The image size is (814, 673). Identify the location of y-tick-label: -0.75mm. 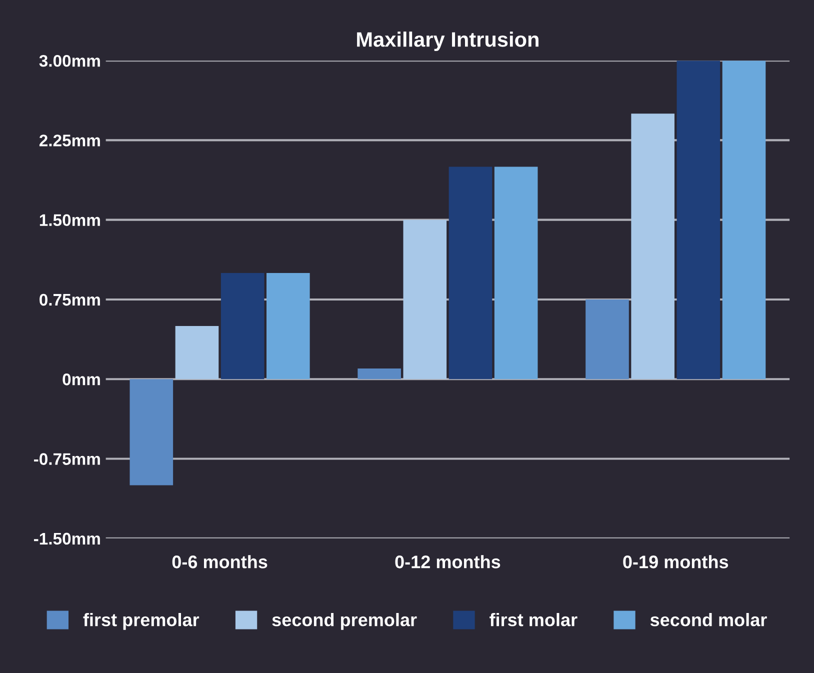
(67, 459).